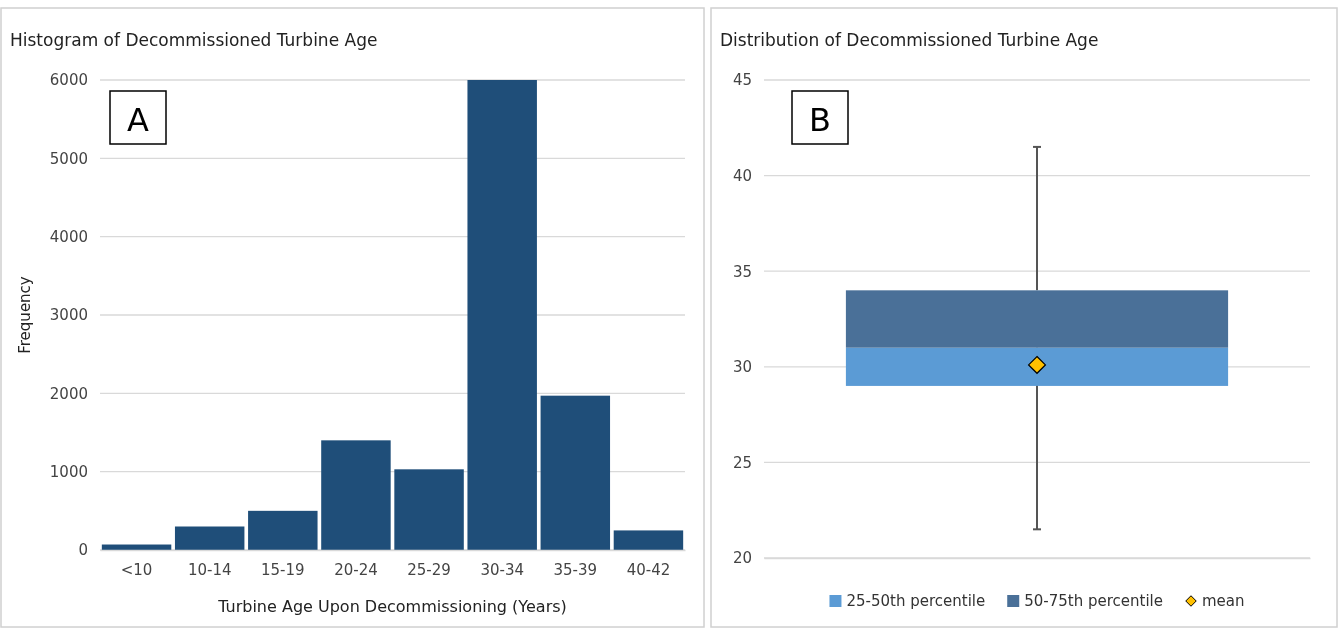  What do you see at coordinates (68, 393) in the screenshot?
I see `y-tick-label: 2000` at bounding box center [68, 393].